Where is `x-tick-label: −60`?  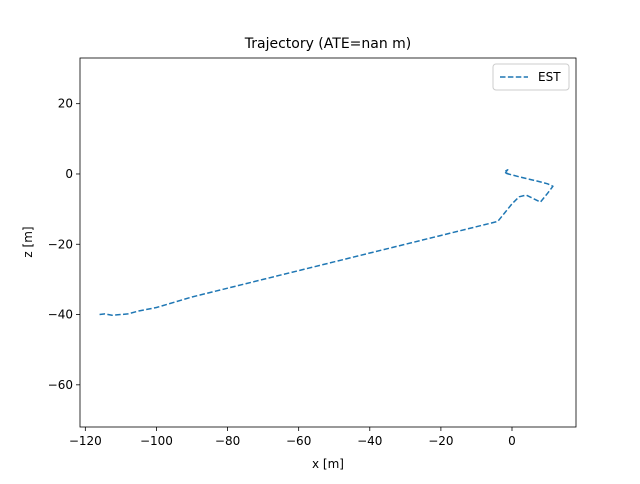
x-tick-label: −60 is located at coordinates (298, 441).